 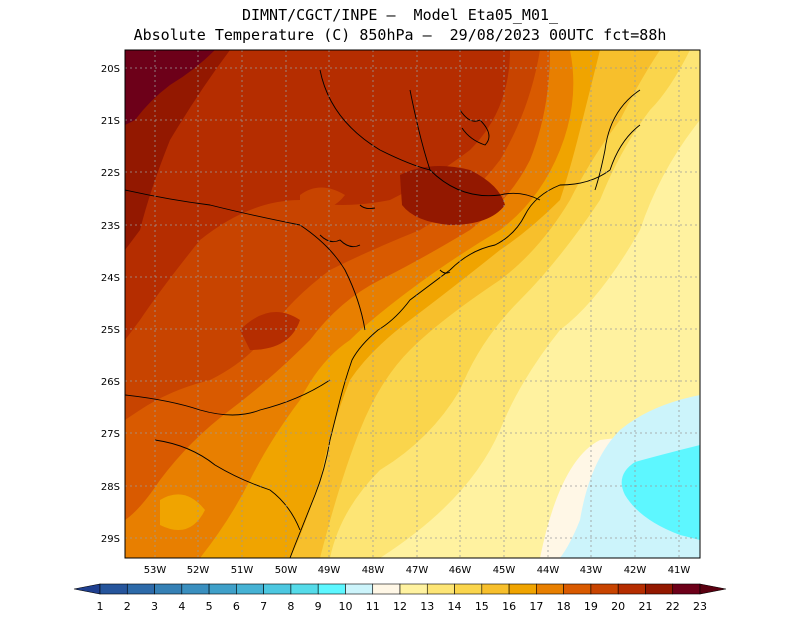 I want to click on lat-label: 22S, so click(x=110, y=173).